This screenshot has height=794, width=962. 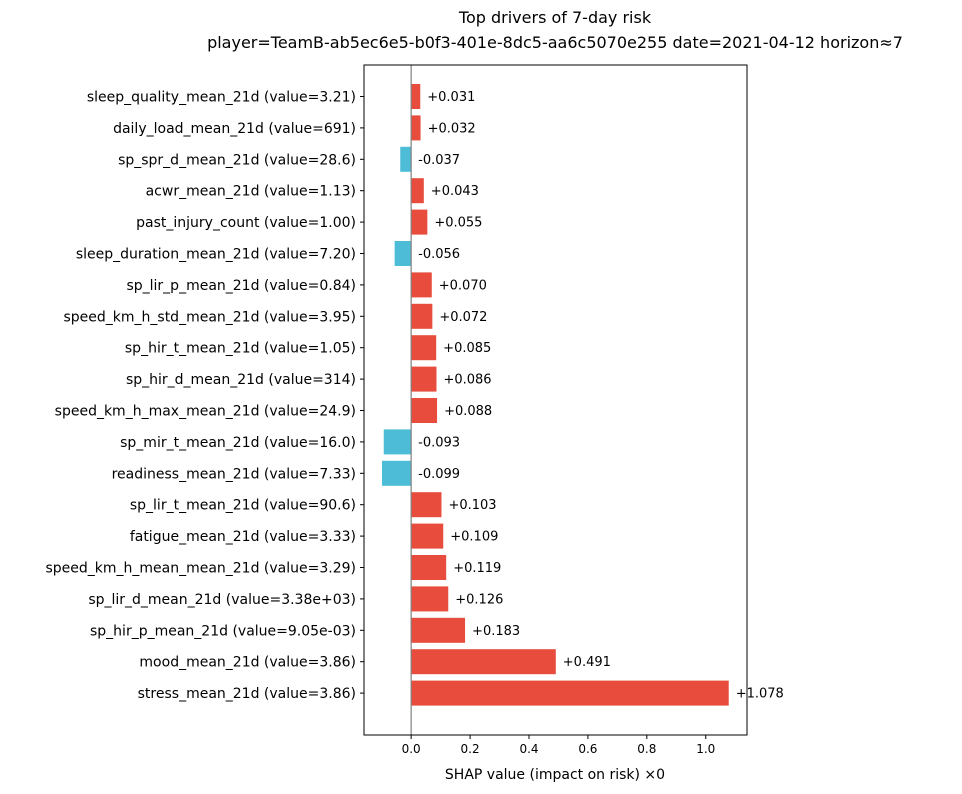 I want to click on x-tick-label: 0.4, so click(x=528, y=749).